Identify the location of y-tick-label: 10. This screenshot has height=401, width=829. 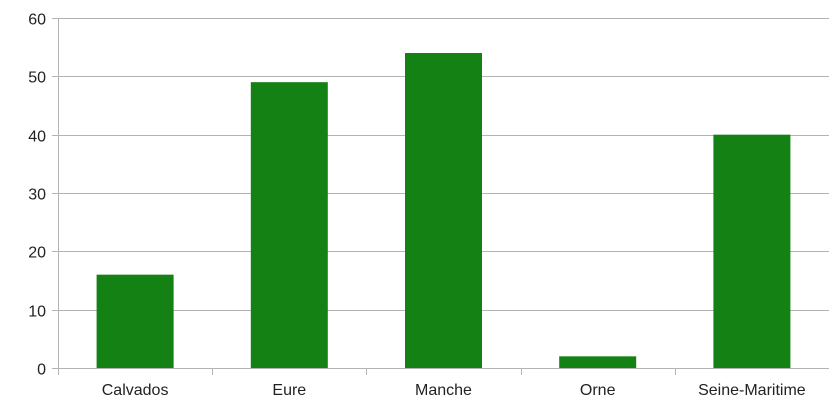
(37, 312).